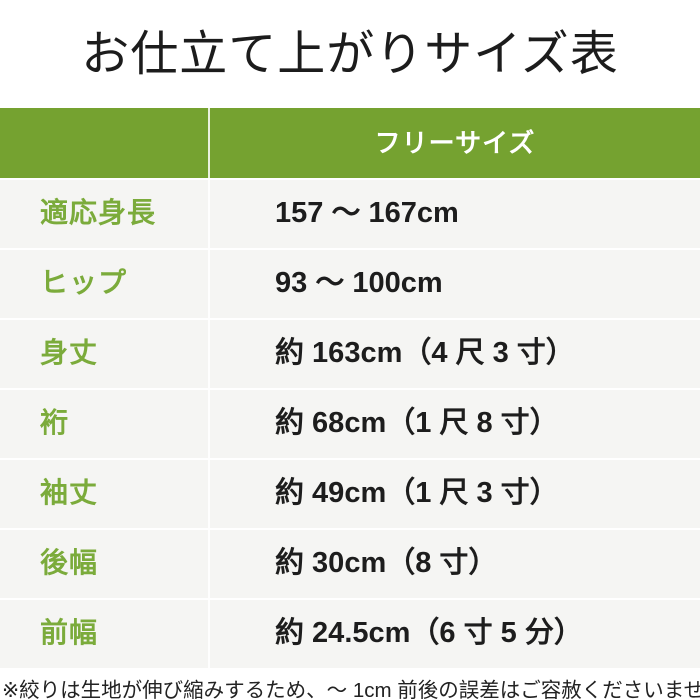 The width and height of the screenshot is (700, 700). Describe the element at coordinates (350, 143) in the screenshot. I see `table-header-row: フリーサイズ` at that location.